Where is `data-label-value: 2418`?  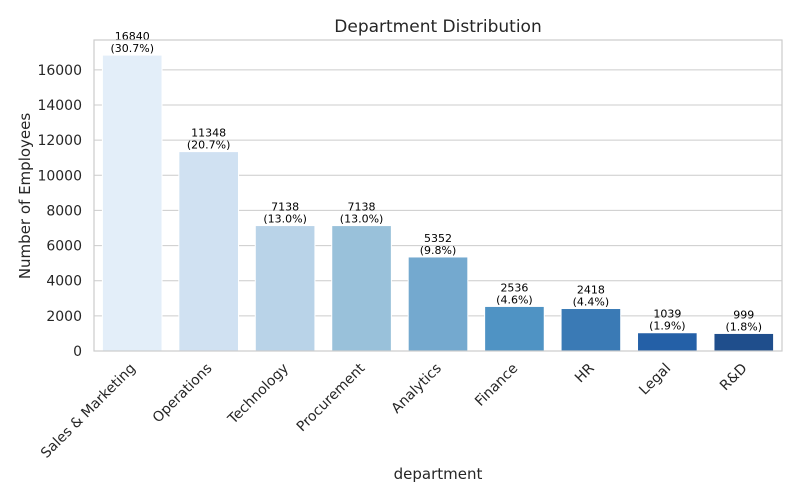 data-label-value: 2418 is located at coordinates (591, 290).